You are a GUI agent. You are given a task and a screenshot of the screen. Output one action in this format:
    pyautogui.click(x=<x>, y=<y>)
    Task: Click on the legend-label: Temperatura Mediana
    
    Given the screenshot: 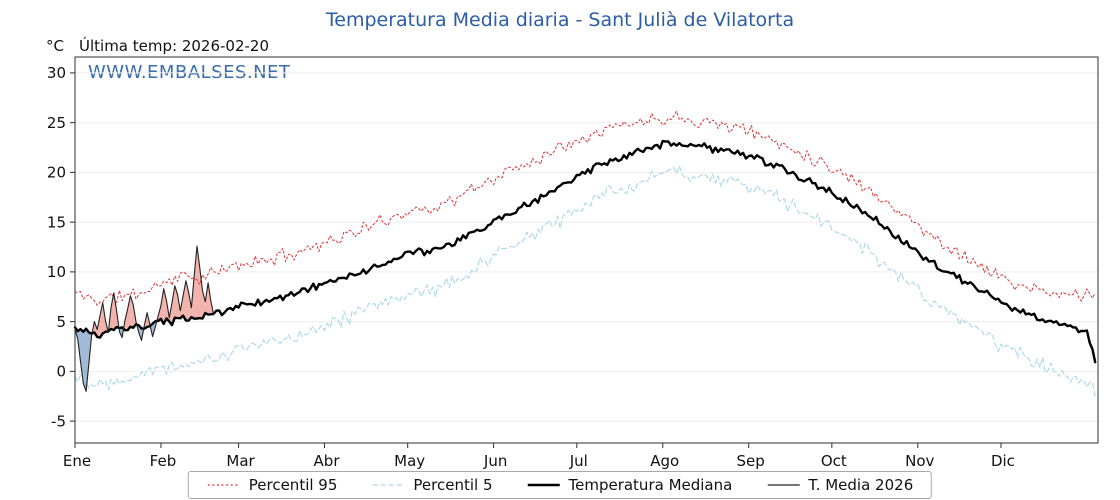 What is the action you would take?
    pyautogui.click(x=650, y=485)
    